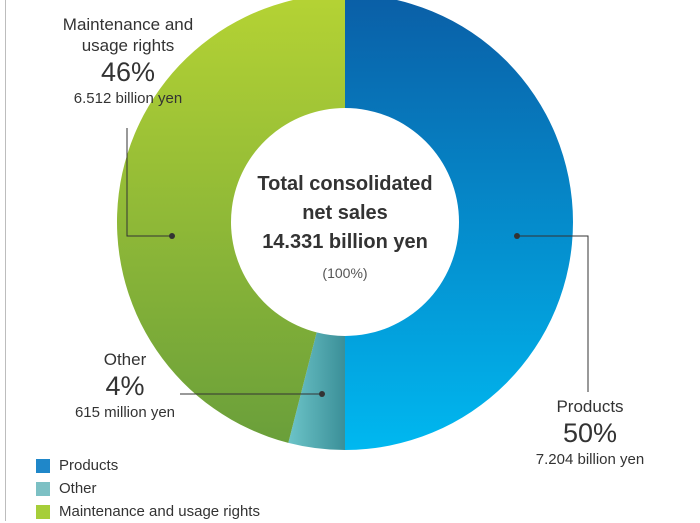 The width and height of the screenshot is (700, 523). What do you see at coordinates (316, 391) in the screenshot?
I see `slice-other` at bounding box center [316, 391].